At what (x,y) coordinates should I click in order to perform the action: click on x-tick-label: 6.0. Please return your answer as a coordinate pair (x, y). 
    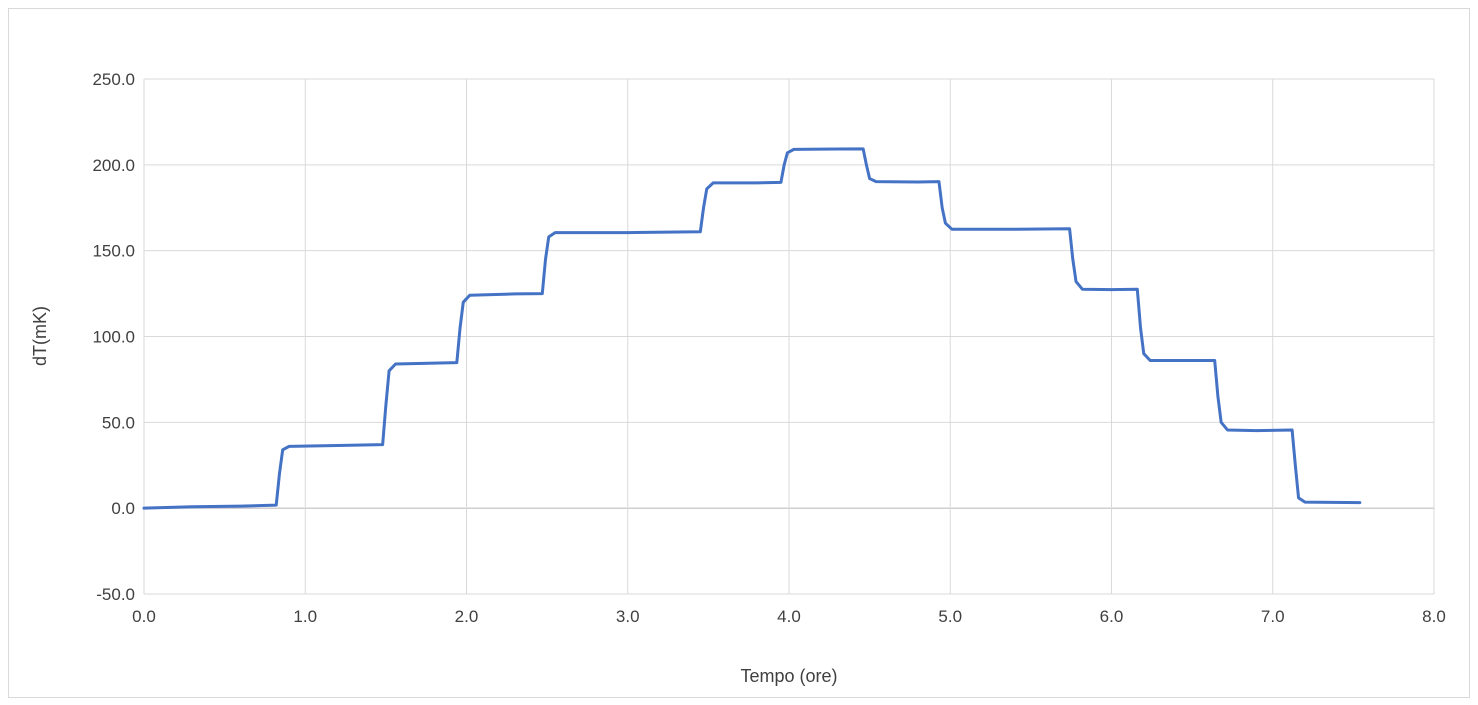
    Looking at the image, I should click on (1112, 616).